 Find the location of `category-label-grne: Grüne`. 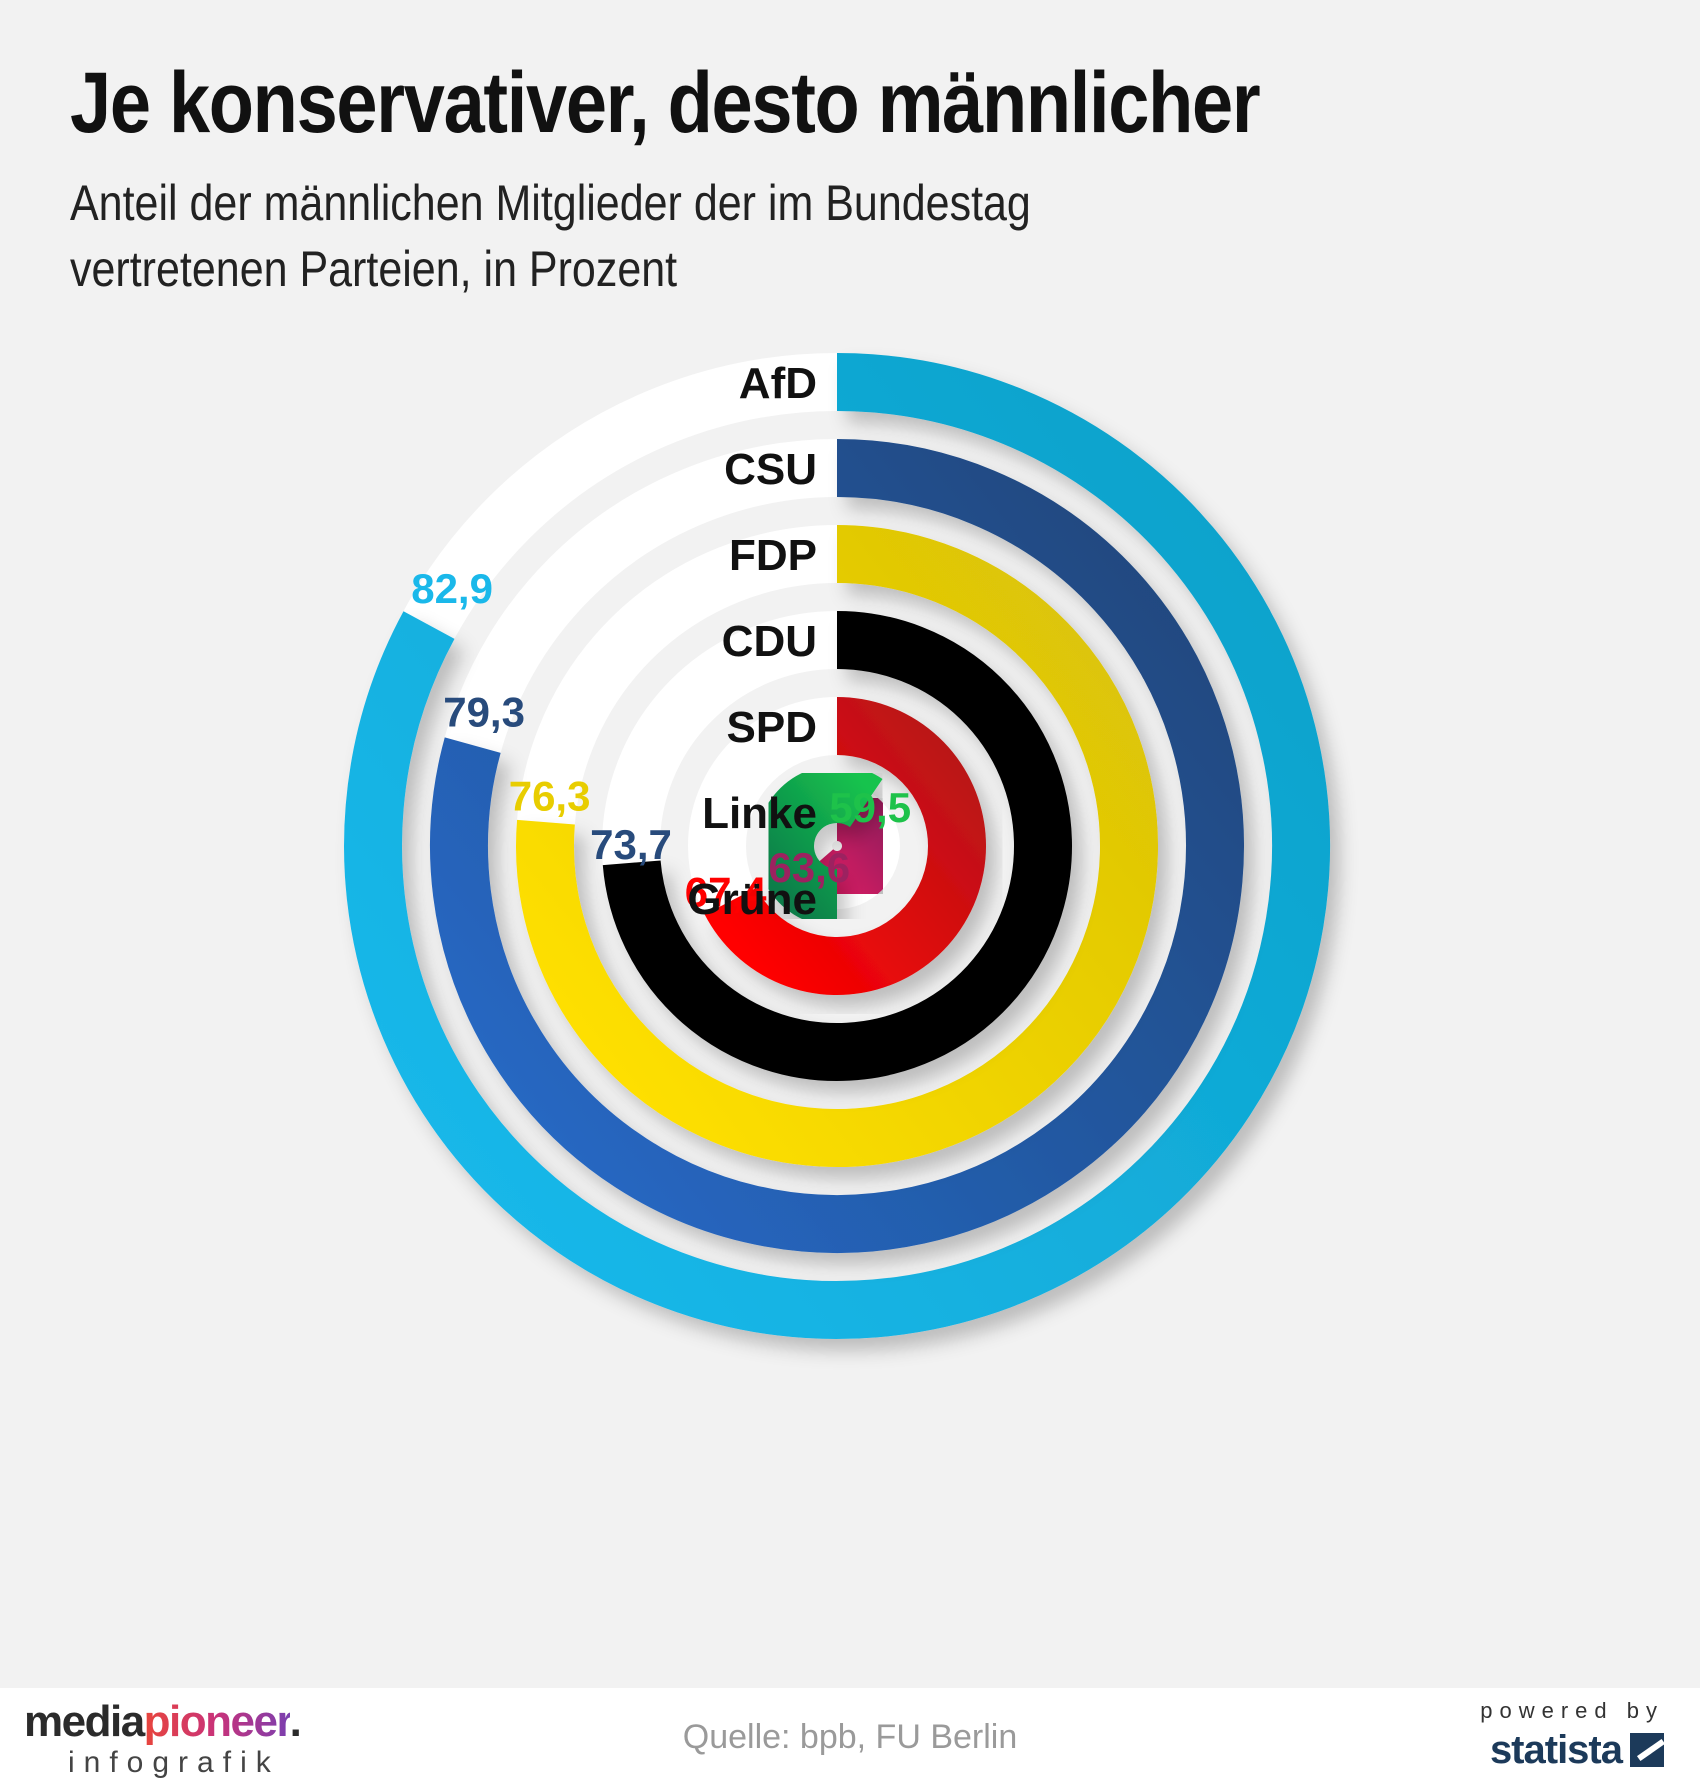

category-label-grne: Grüne is located at coordinates (752, 899).